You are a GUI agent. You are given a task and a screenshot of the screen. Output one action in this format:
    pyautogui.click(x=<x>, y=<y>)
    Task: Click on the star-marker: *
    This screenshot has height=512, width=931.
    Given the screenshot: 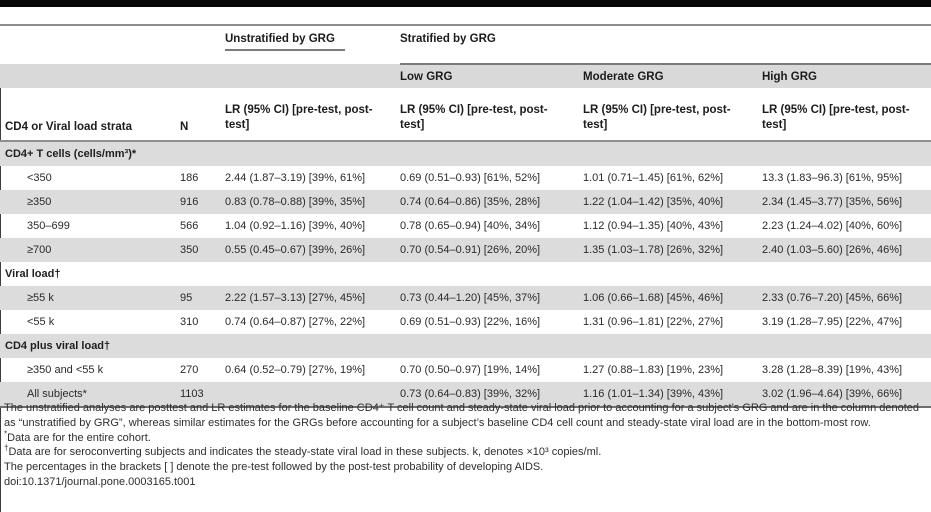 What is the action you would take?
    pyautogui.click(x=6, y=433)
    